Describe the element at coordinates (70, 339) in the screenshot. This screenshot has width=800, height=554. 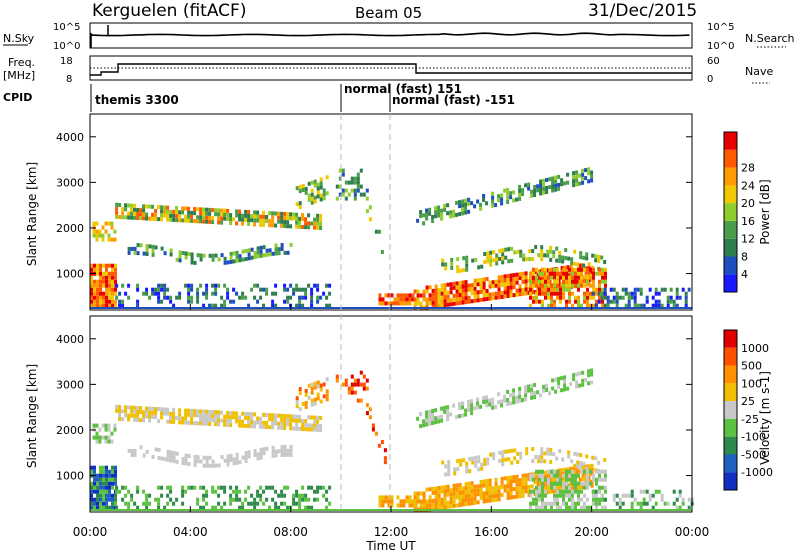
I see `range-tick-label: 4000` at that location.